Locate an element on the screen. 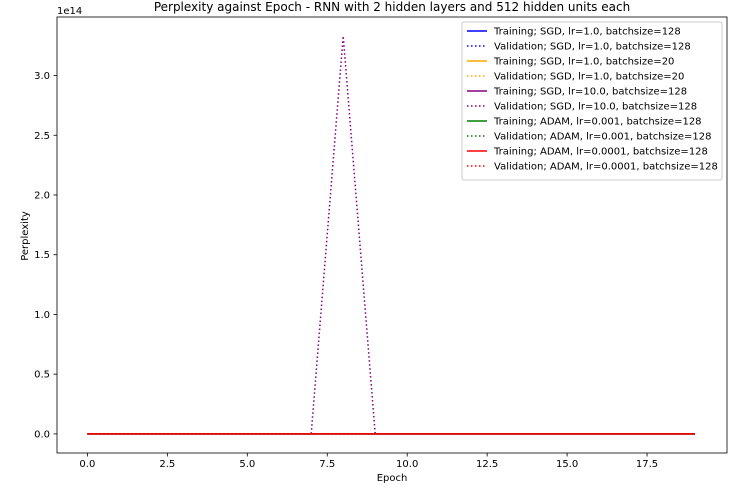 This screenshot has width=740, height=490. legend-entry: Training; ADAM, lr=0.001, batchsize=128 is located at coordinates (597, 122).